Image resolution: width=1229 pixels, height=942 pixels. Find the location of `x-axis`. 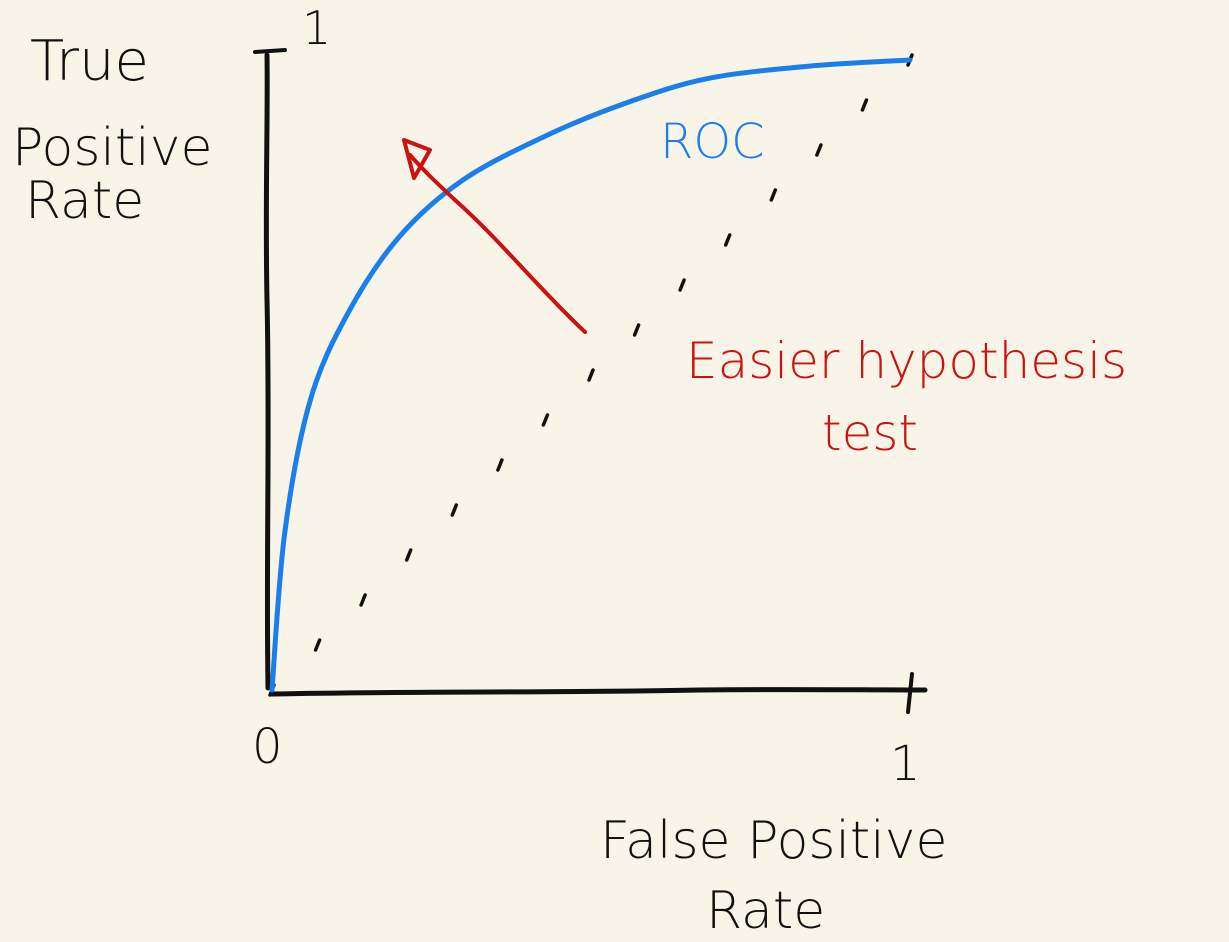

x-axis is located at coordinates (598, 692).